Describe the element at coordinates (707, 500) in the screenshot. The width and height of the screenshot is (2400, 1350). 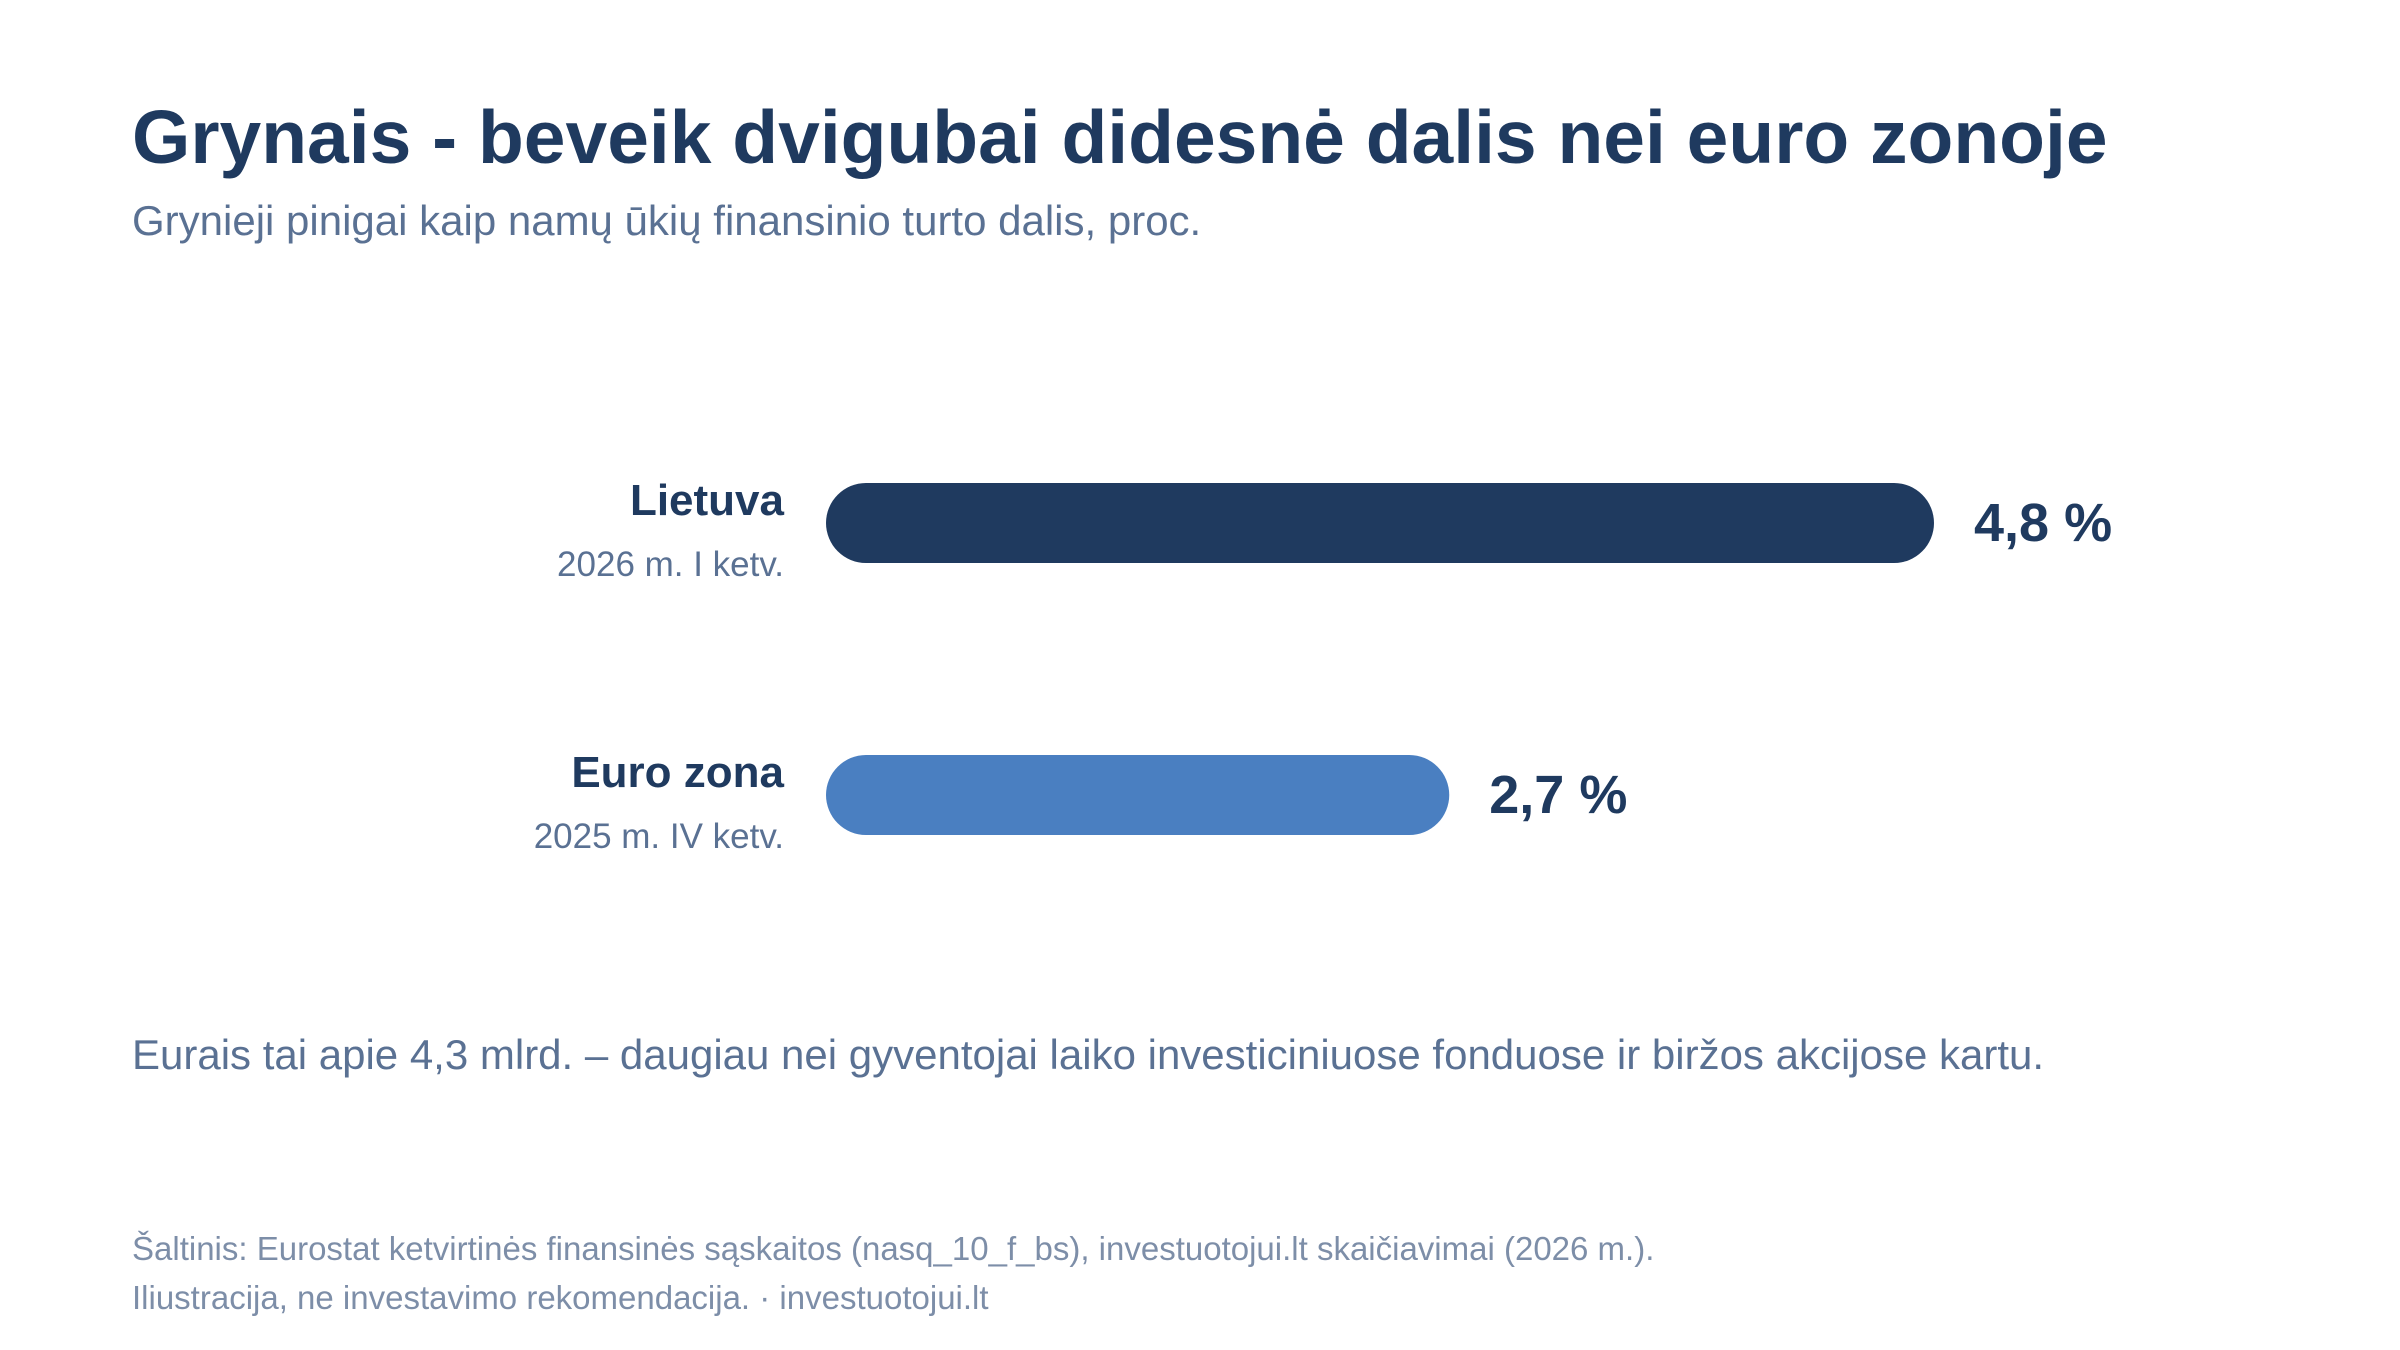
I see `category-label-lietuva: Lietuva` at that location.